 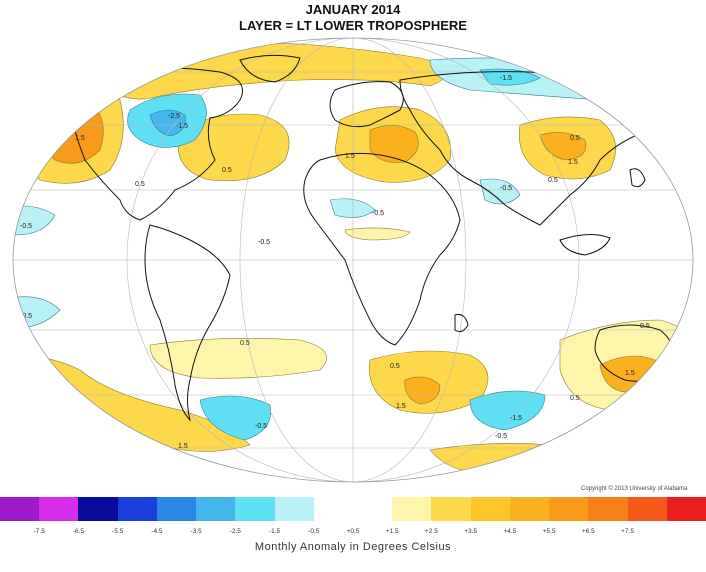 What do you see at coordinates (314, 531) in the screenshot?
I see `color-scale-tick-label: -0.5` at bounding box center [314, 531].